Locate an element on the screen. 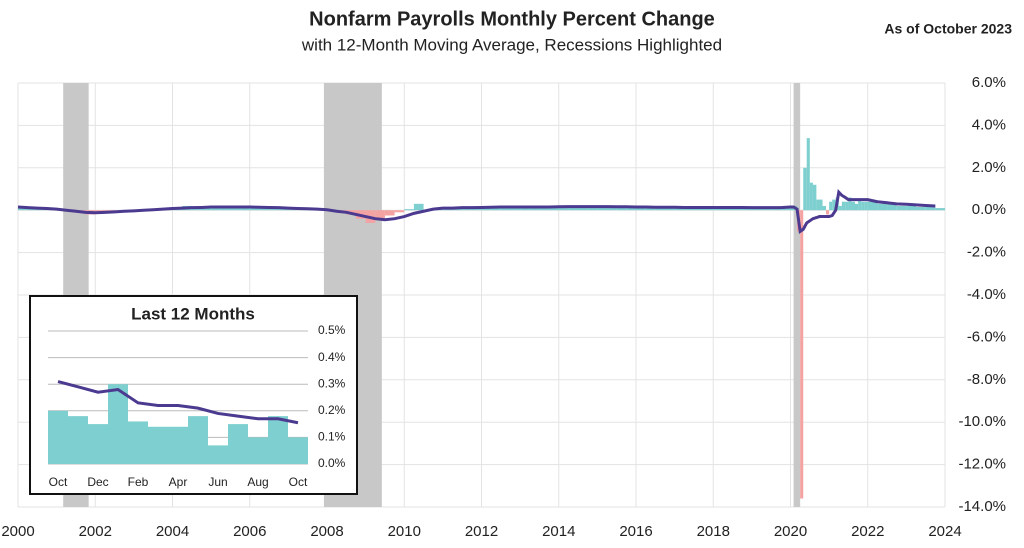  x-tick-label: 2016 is located at coordinates (635, 531).